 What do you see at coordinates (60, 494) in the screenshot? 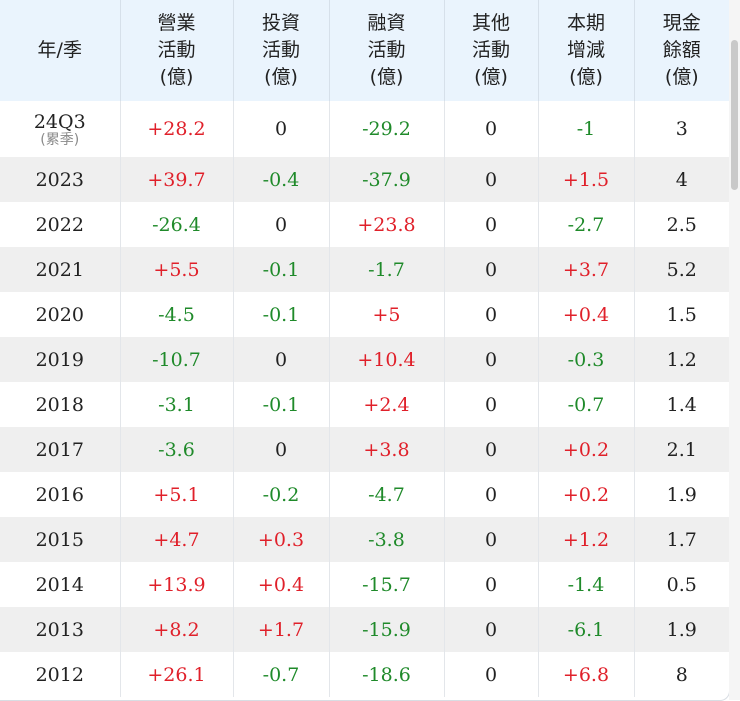
I see `cell-year-season: 2016` at bounding box center [60, 494].